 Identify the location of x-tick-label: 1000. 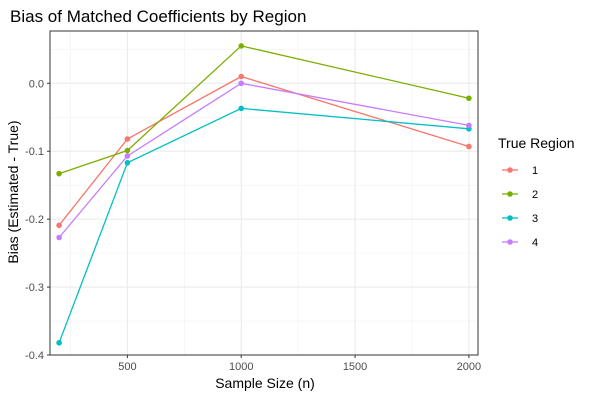
(241, 367).